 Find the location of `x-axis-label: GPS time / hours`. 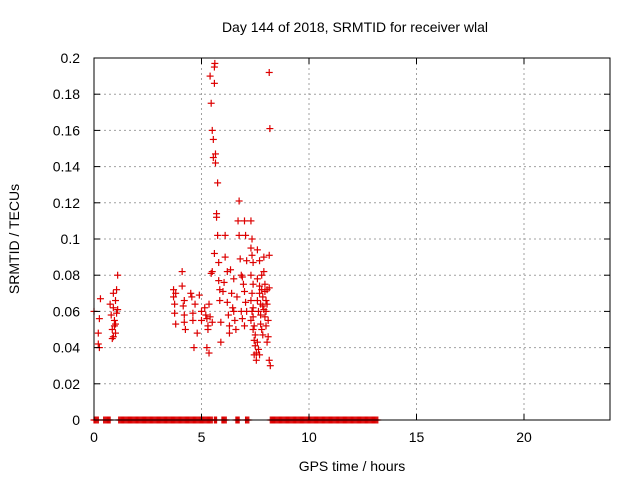

x-axis-label: GPS time / hours is located at coordinates (352, 466).